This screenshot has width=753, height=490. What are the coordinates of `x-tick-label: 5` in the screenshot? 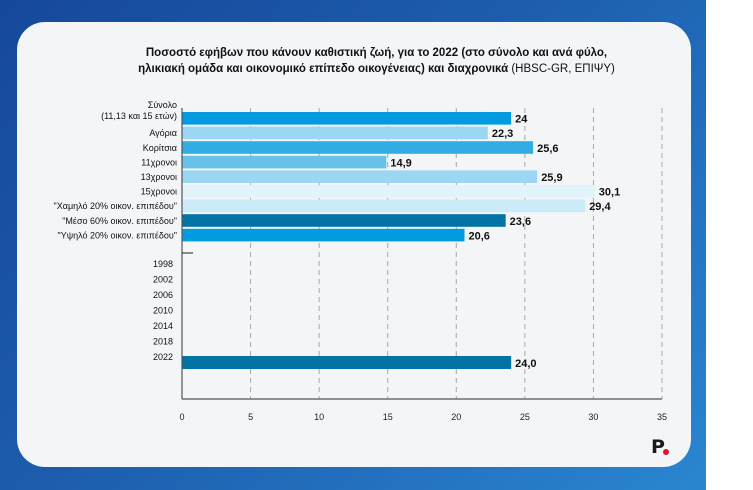 It's located at (250, 417).